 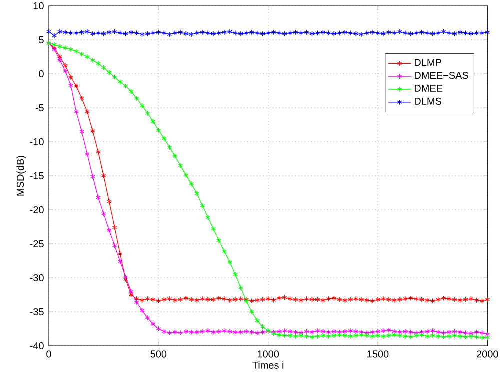 I want to click on x-tick-label: 500, so click(x=158, y=354).